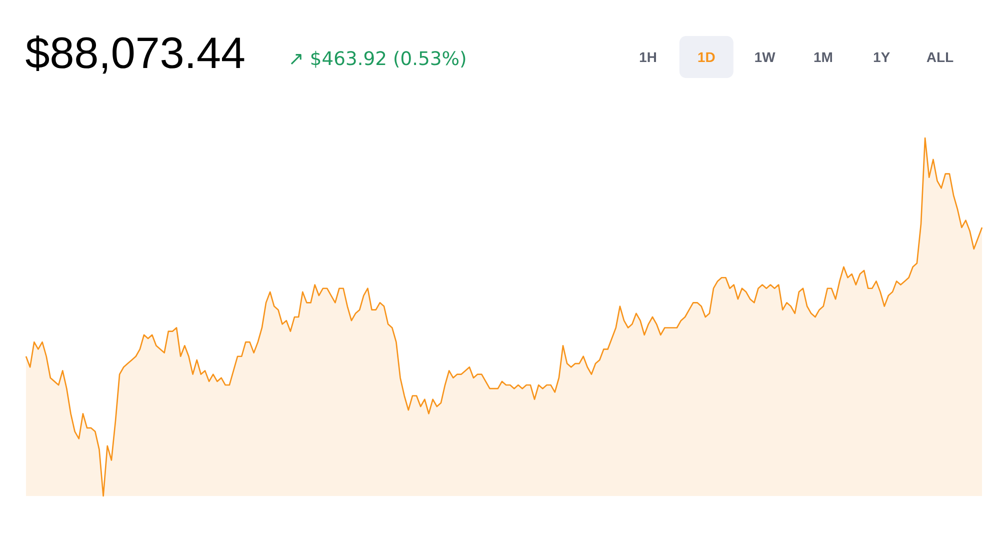  What do you see at coordinates (135, 54) in the screenshot?
I see `chart-title: $88,073.44` at bounding box center [135, 54].